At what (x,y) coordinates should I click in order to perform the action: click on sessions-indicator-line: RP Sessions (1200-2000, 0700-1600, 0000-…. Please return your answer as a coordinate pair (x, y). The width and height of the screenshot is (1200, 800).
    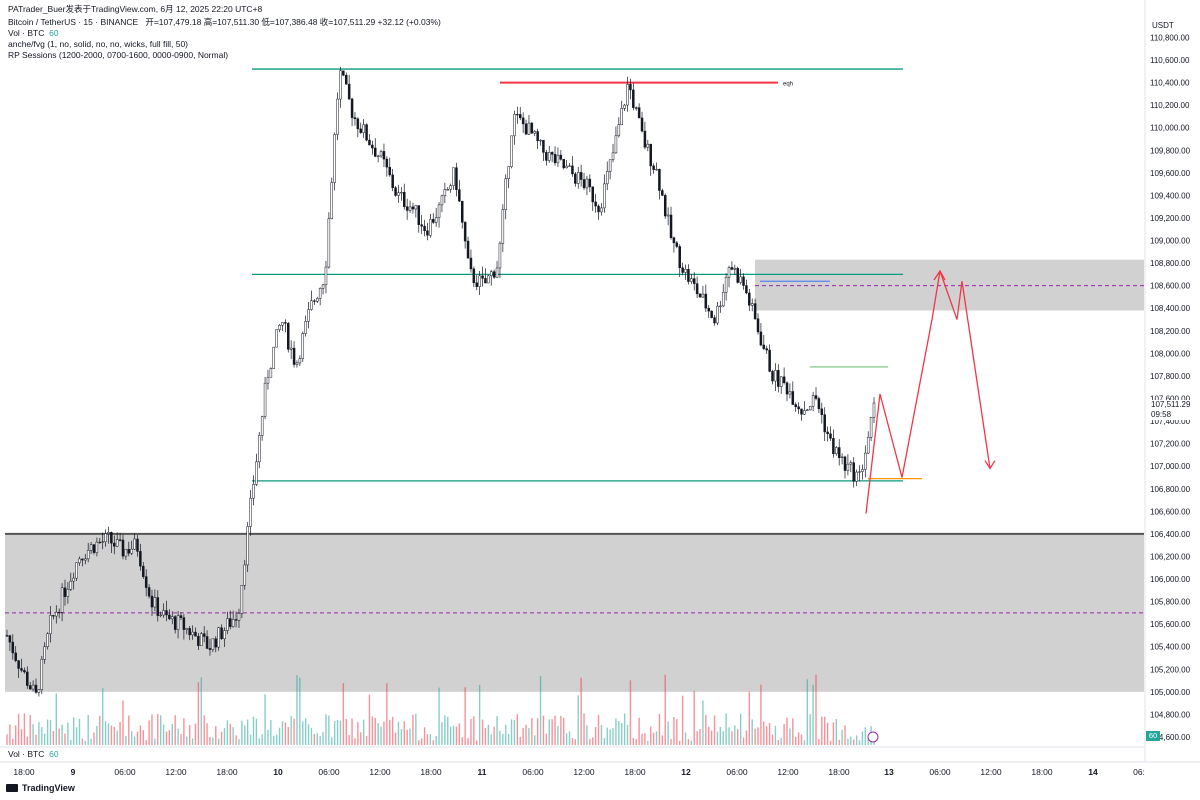
    Looking at the image, I should click on (118, 55).